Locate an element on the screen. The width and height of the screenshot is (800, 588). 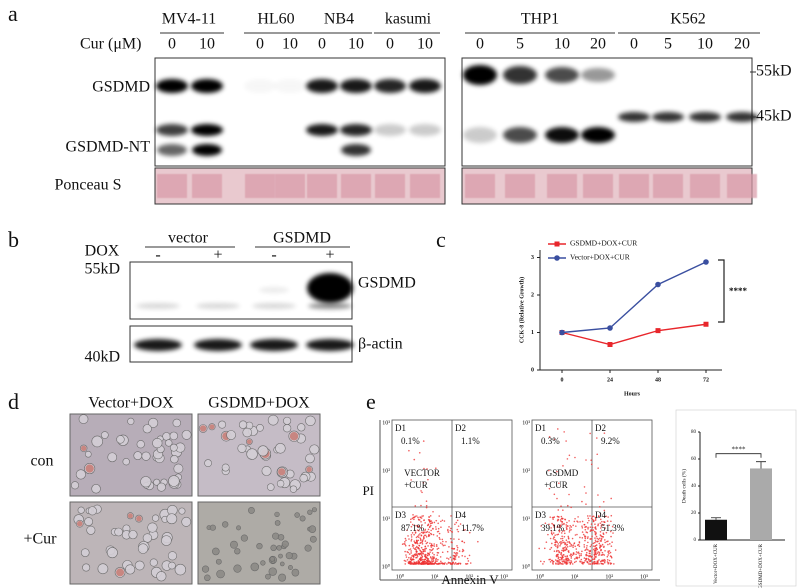
dose: 10 is located at coordinates (705, 44).